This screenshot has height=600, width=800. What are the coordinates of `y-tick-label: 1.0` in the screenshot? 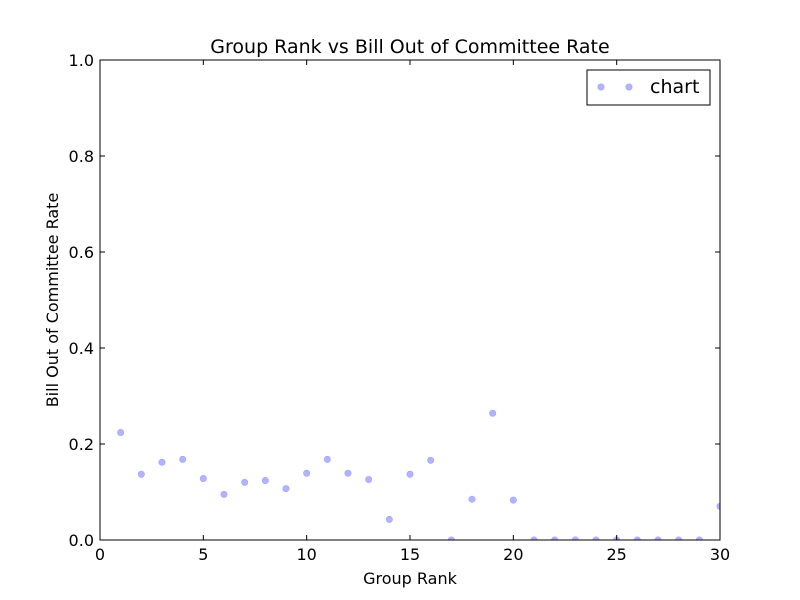 It's located at (81, 60).